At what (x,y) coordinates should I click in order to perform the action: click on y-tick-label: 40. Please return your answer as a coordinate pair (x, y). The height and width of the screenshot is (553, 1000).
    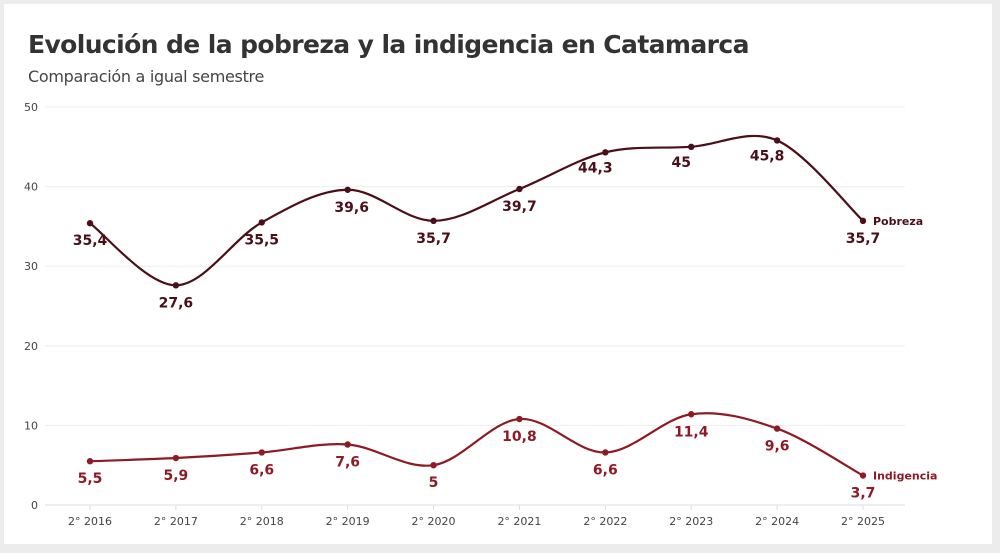
    Looking at the image, I should click on (31, 187).